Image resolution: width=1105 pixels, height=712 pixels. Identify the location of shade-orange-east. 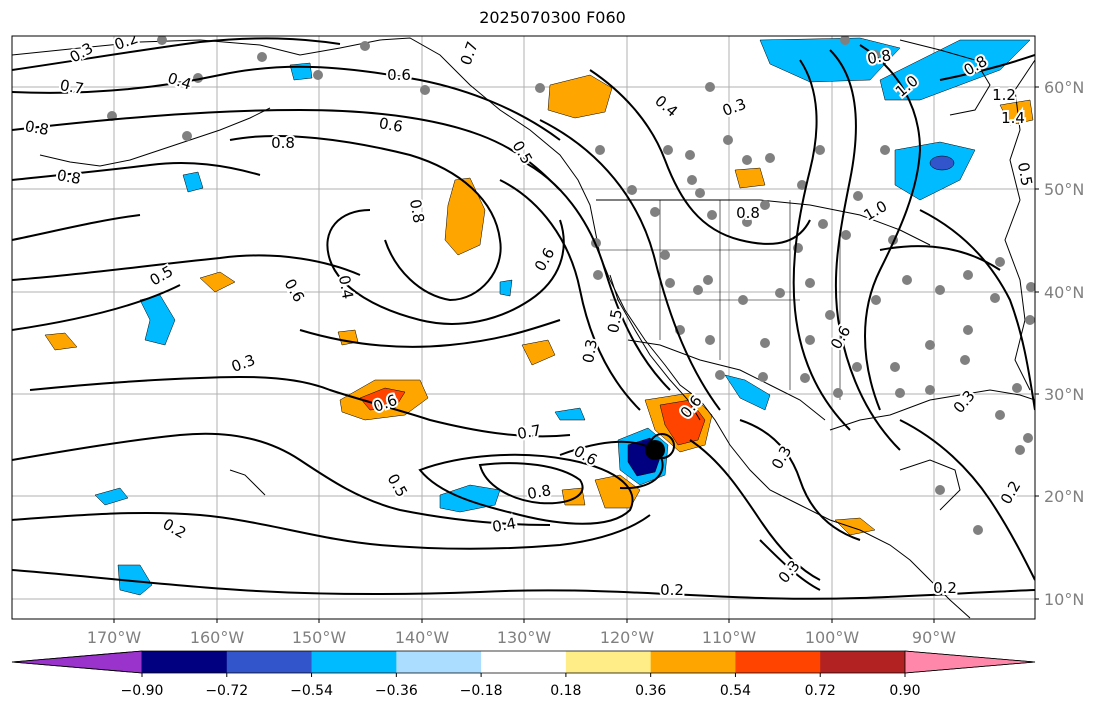
(750, 178).